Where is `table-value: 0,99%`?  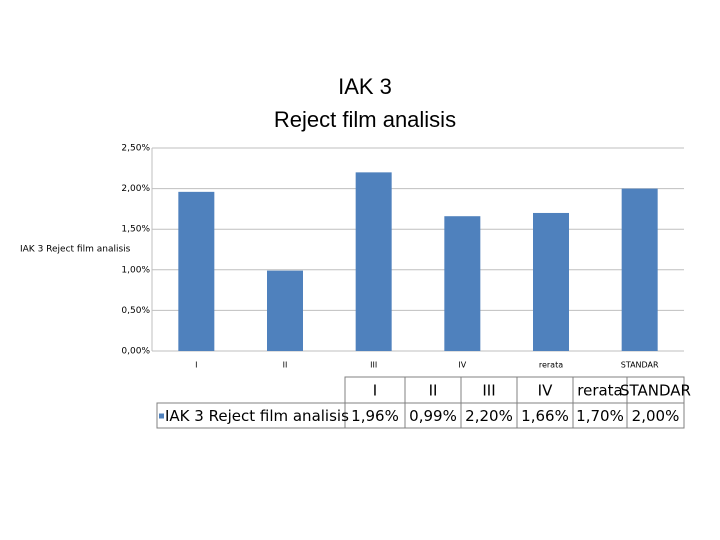 table-value: 0,99% is located at coordinates (433, 416).